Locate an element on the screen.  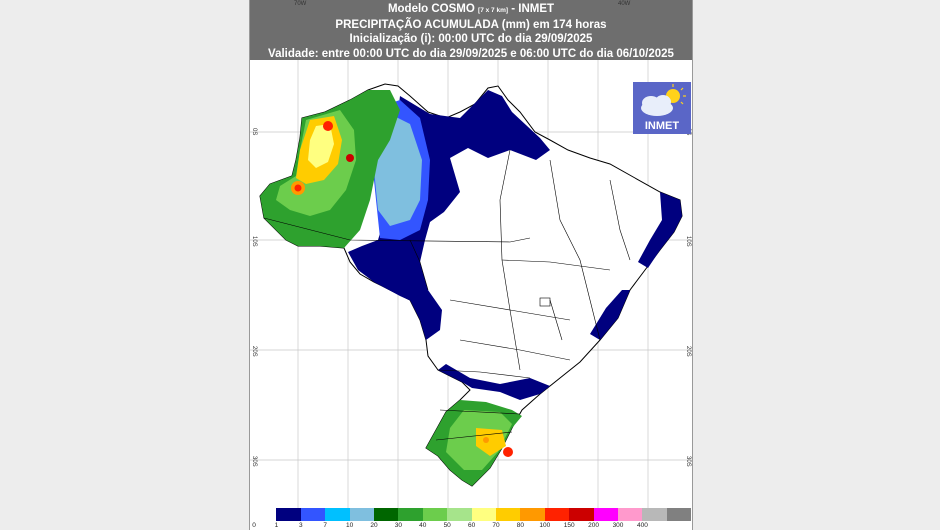
color-legend: 0 1 3 7 10 20 30 40 50 60 70 80 100 150 200 300 400 is located at coordinates (471, 519).